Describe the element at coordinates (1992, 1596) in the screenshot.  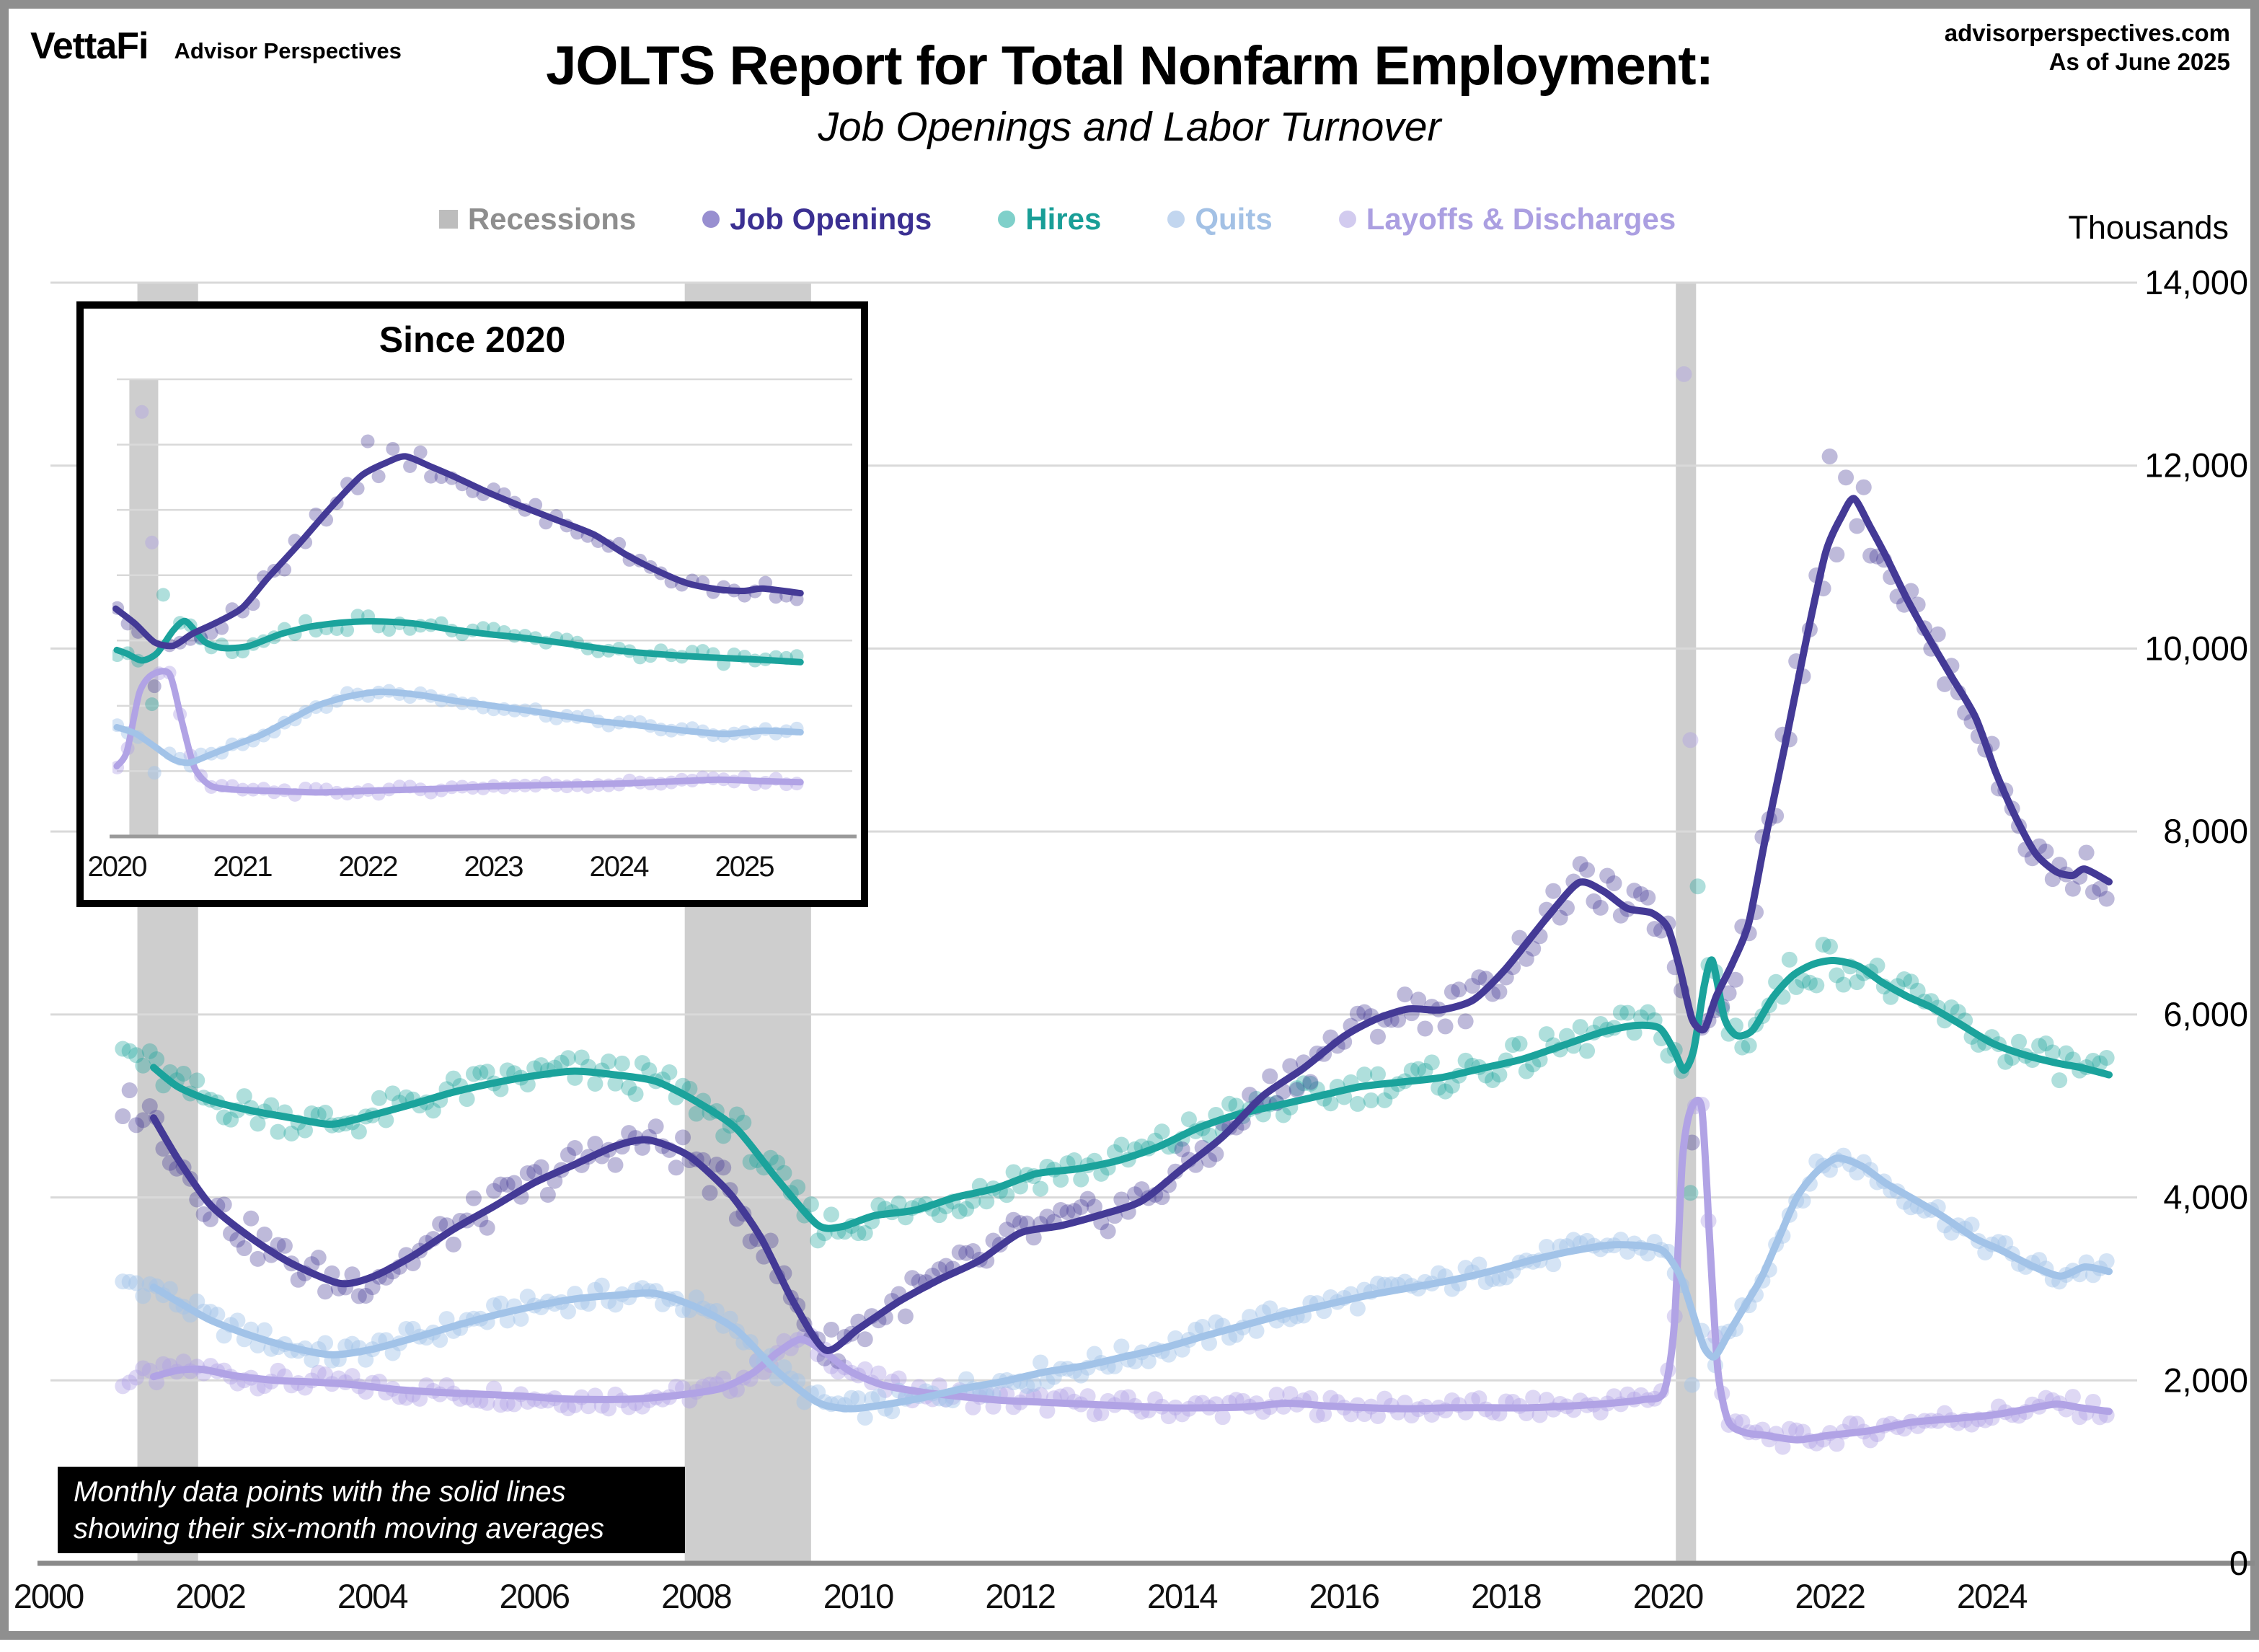
I see `x-tick-label: 2024` at that location.